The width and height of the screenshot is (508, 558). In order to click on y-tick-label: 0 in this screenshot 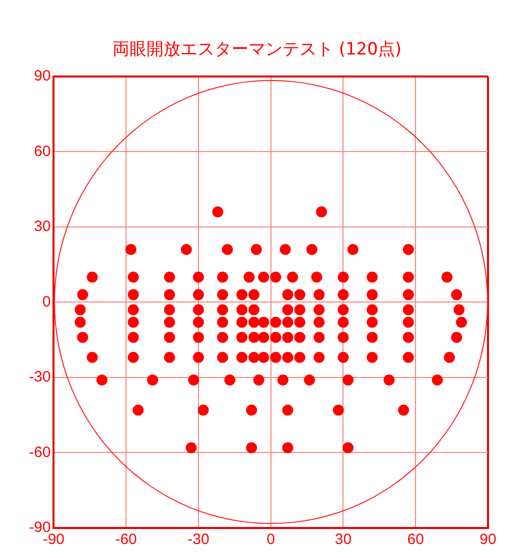, I will do `click(46, 301)`.